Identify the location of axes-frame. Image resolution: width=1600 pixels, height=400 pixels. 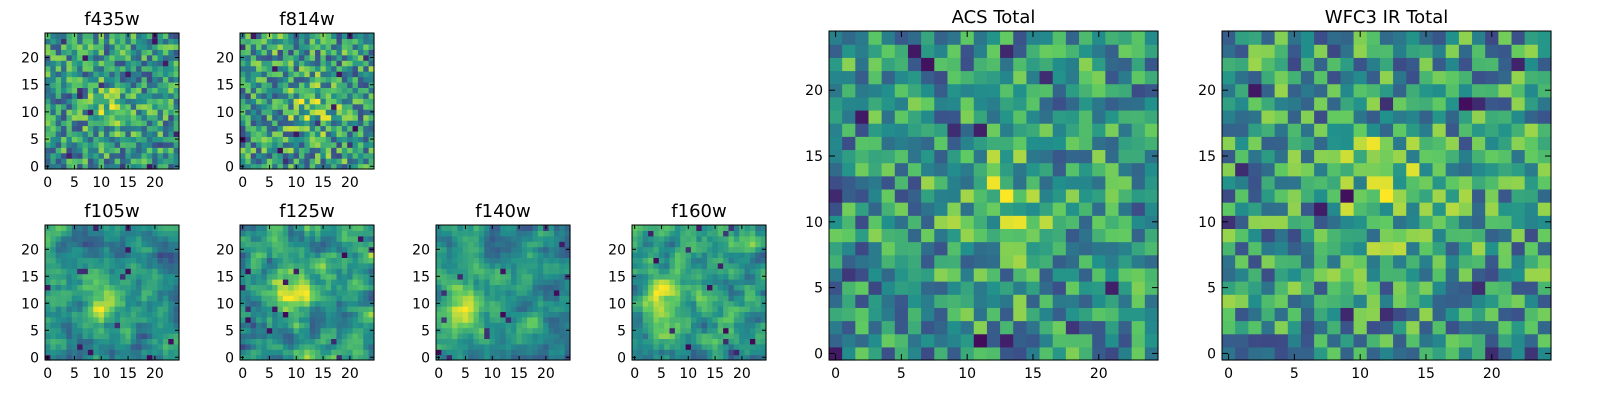
(699, 292).